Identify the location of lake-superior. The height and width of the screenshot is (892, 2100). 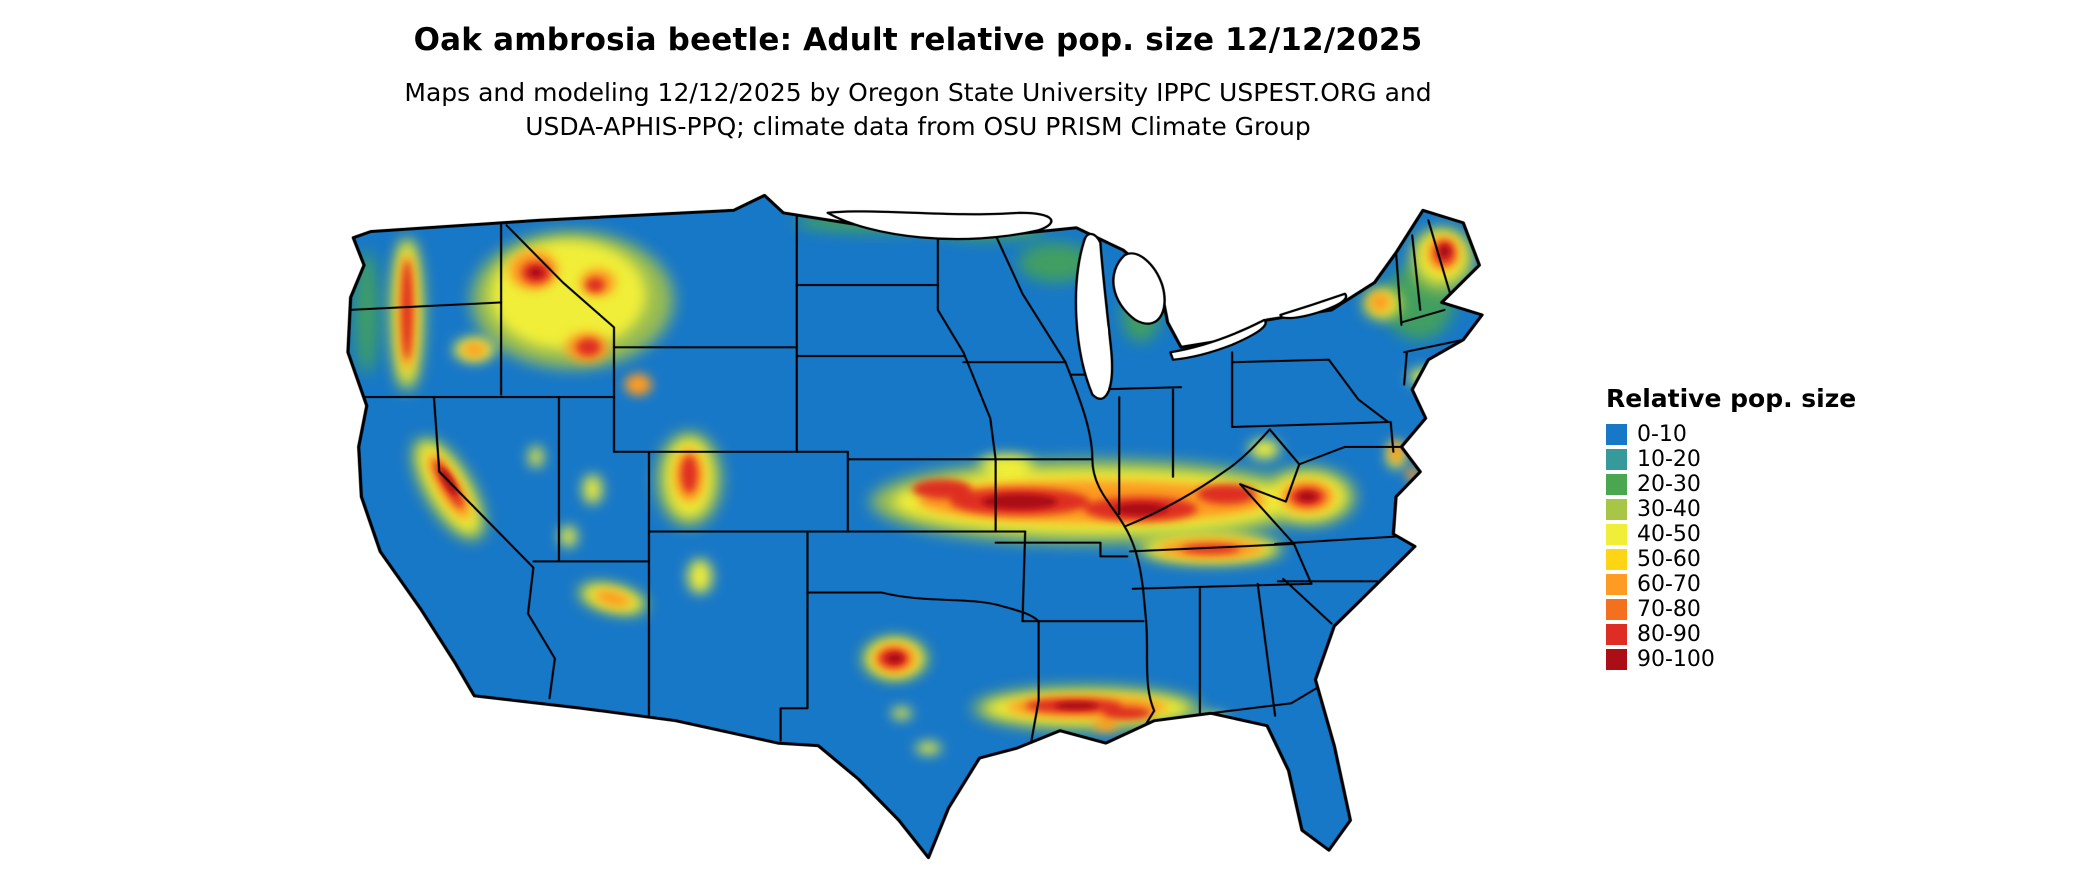
(939, 225).